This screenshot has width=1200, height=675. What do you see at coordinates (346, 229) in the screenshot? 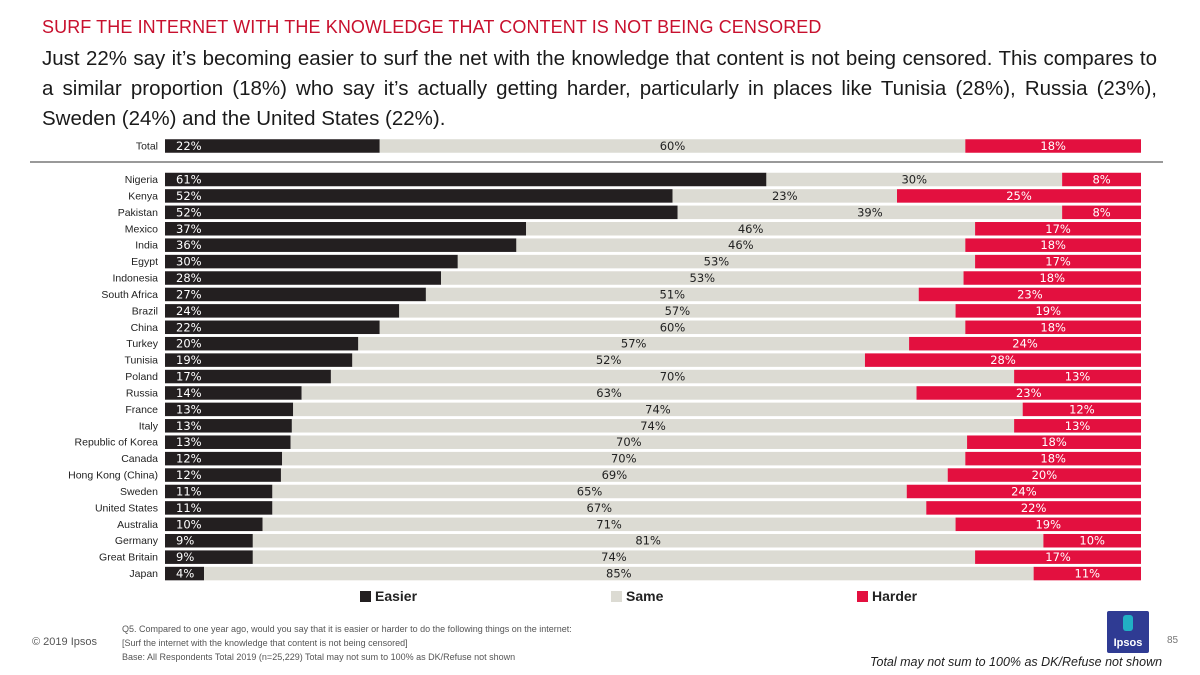
I see `bar-easier-mexico` at bounding box center [346, 229].